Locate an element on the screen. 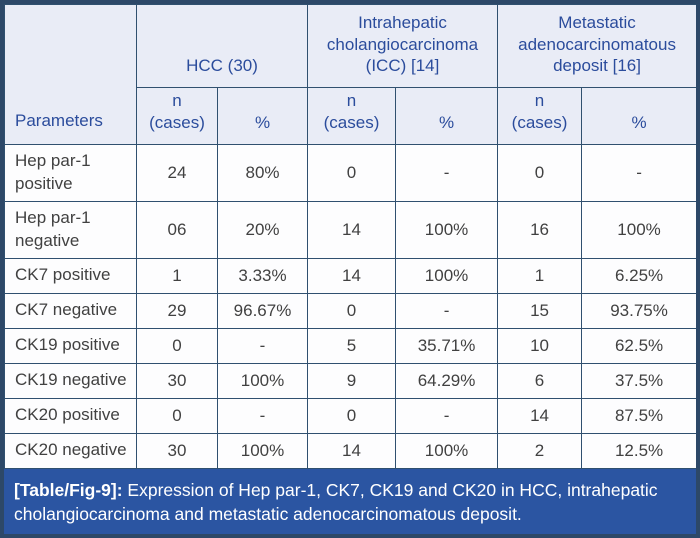 The width and height of the screenshot is (700, 538). value-cell: 2 is located at coordinates (540, 450).